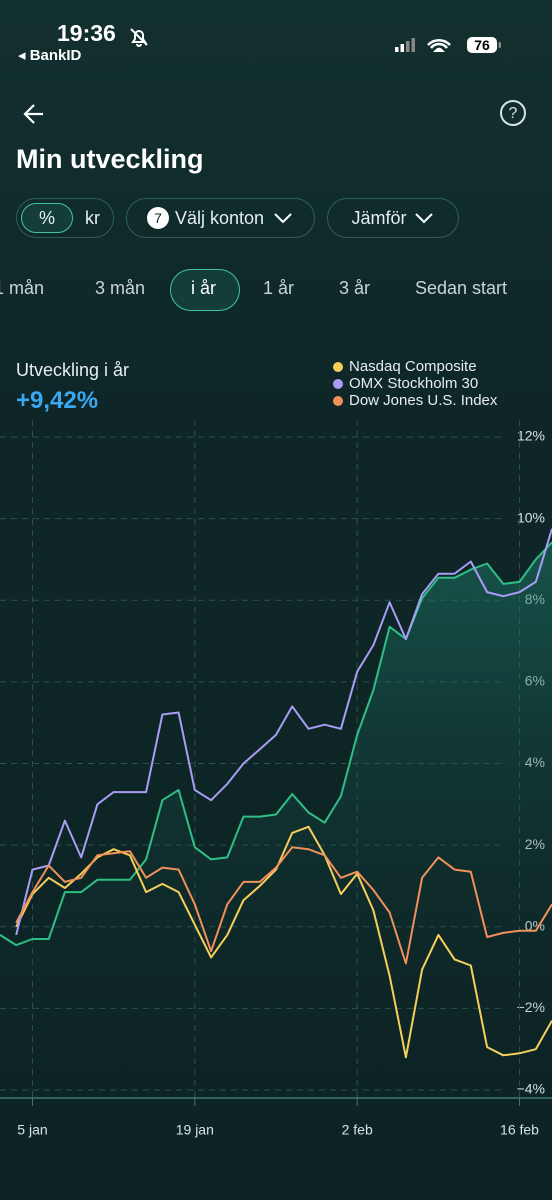  I want to click on period-tab: 1 mån, so click(22, 288).